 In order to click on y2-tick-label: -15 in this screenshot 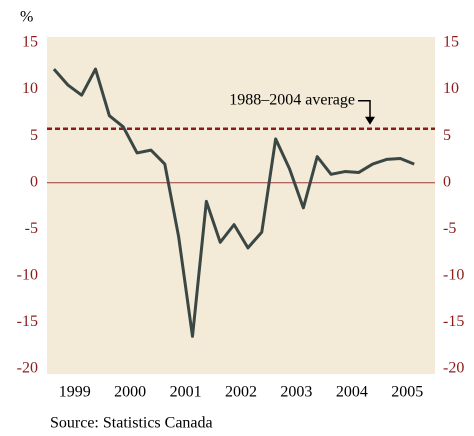, I will do `click(453, 321)`.